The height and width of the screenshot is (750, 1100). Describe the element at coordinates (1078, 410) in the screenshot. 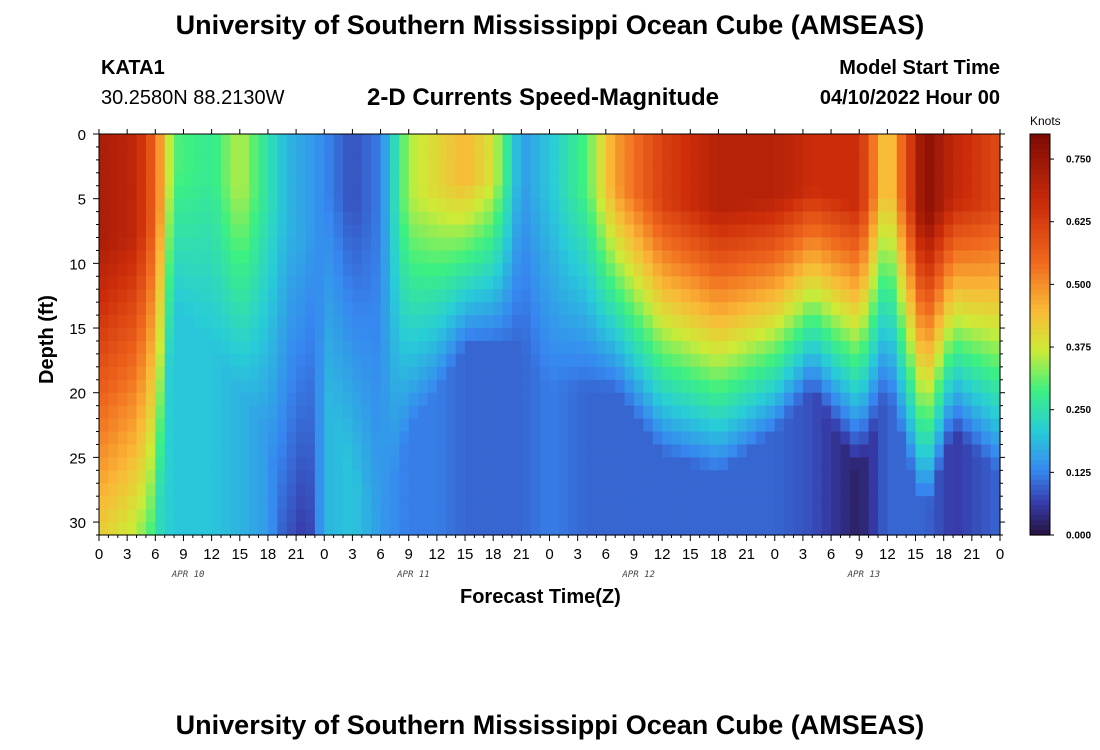

I see `colorbar-tick-label: 0.250` at that location.